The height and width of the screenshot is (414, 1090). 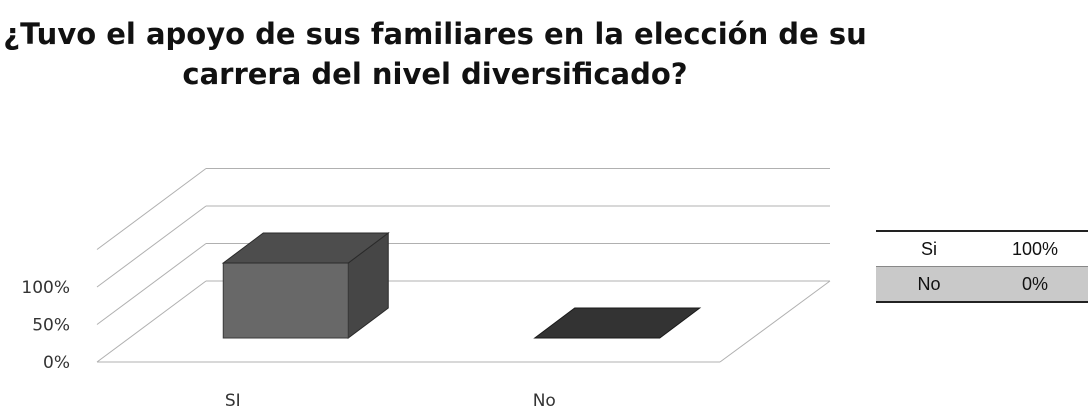 I want to click on chart-title-line-2: carrera del nivel diversificado?, so click(x=435, y=74).